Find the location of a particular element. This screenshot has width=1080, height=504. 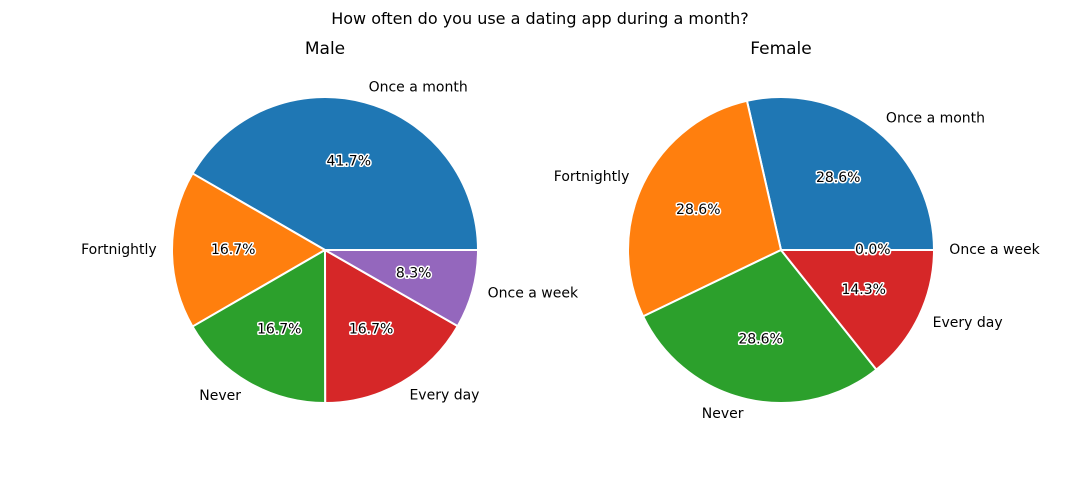

pie-slice-male-fortnightly is located at coordinates (248, 250).